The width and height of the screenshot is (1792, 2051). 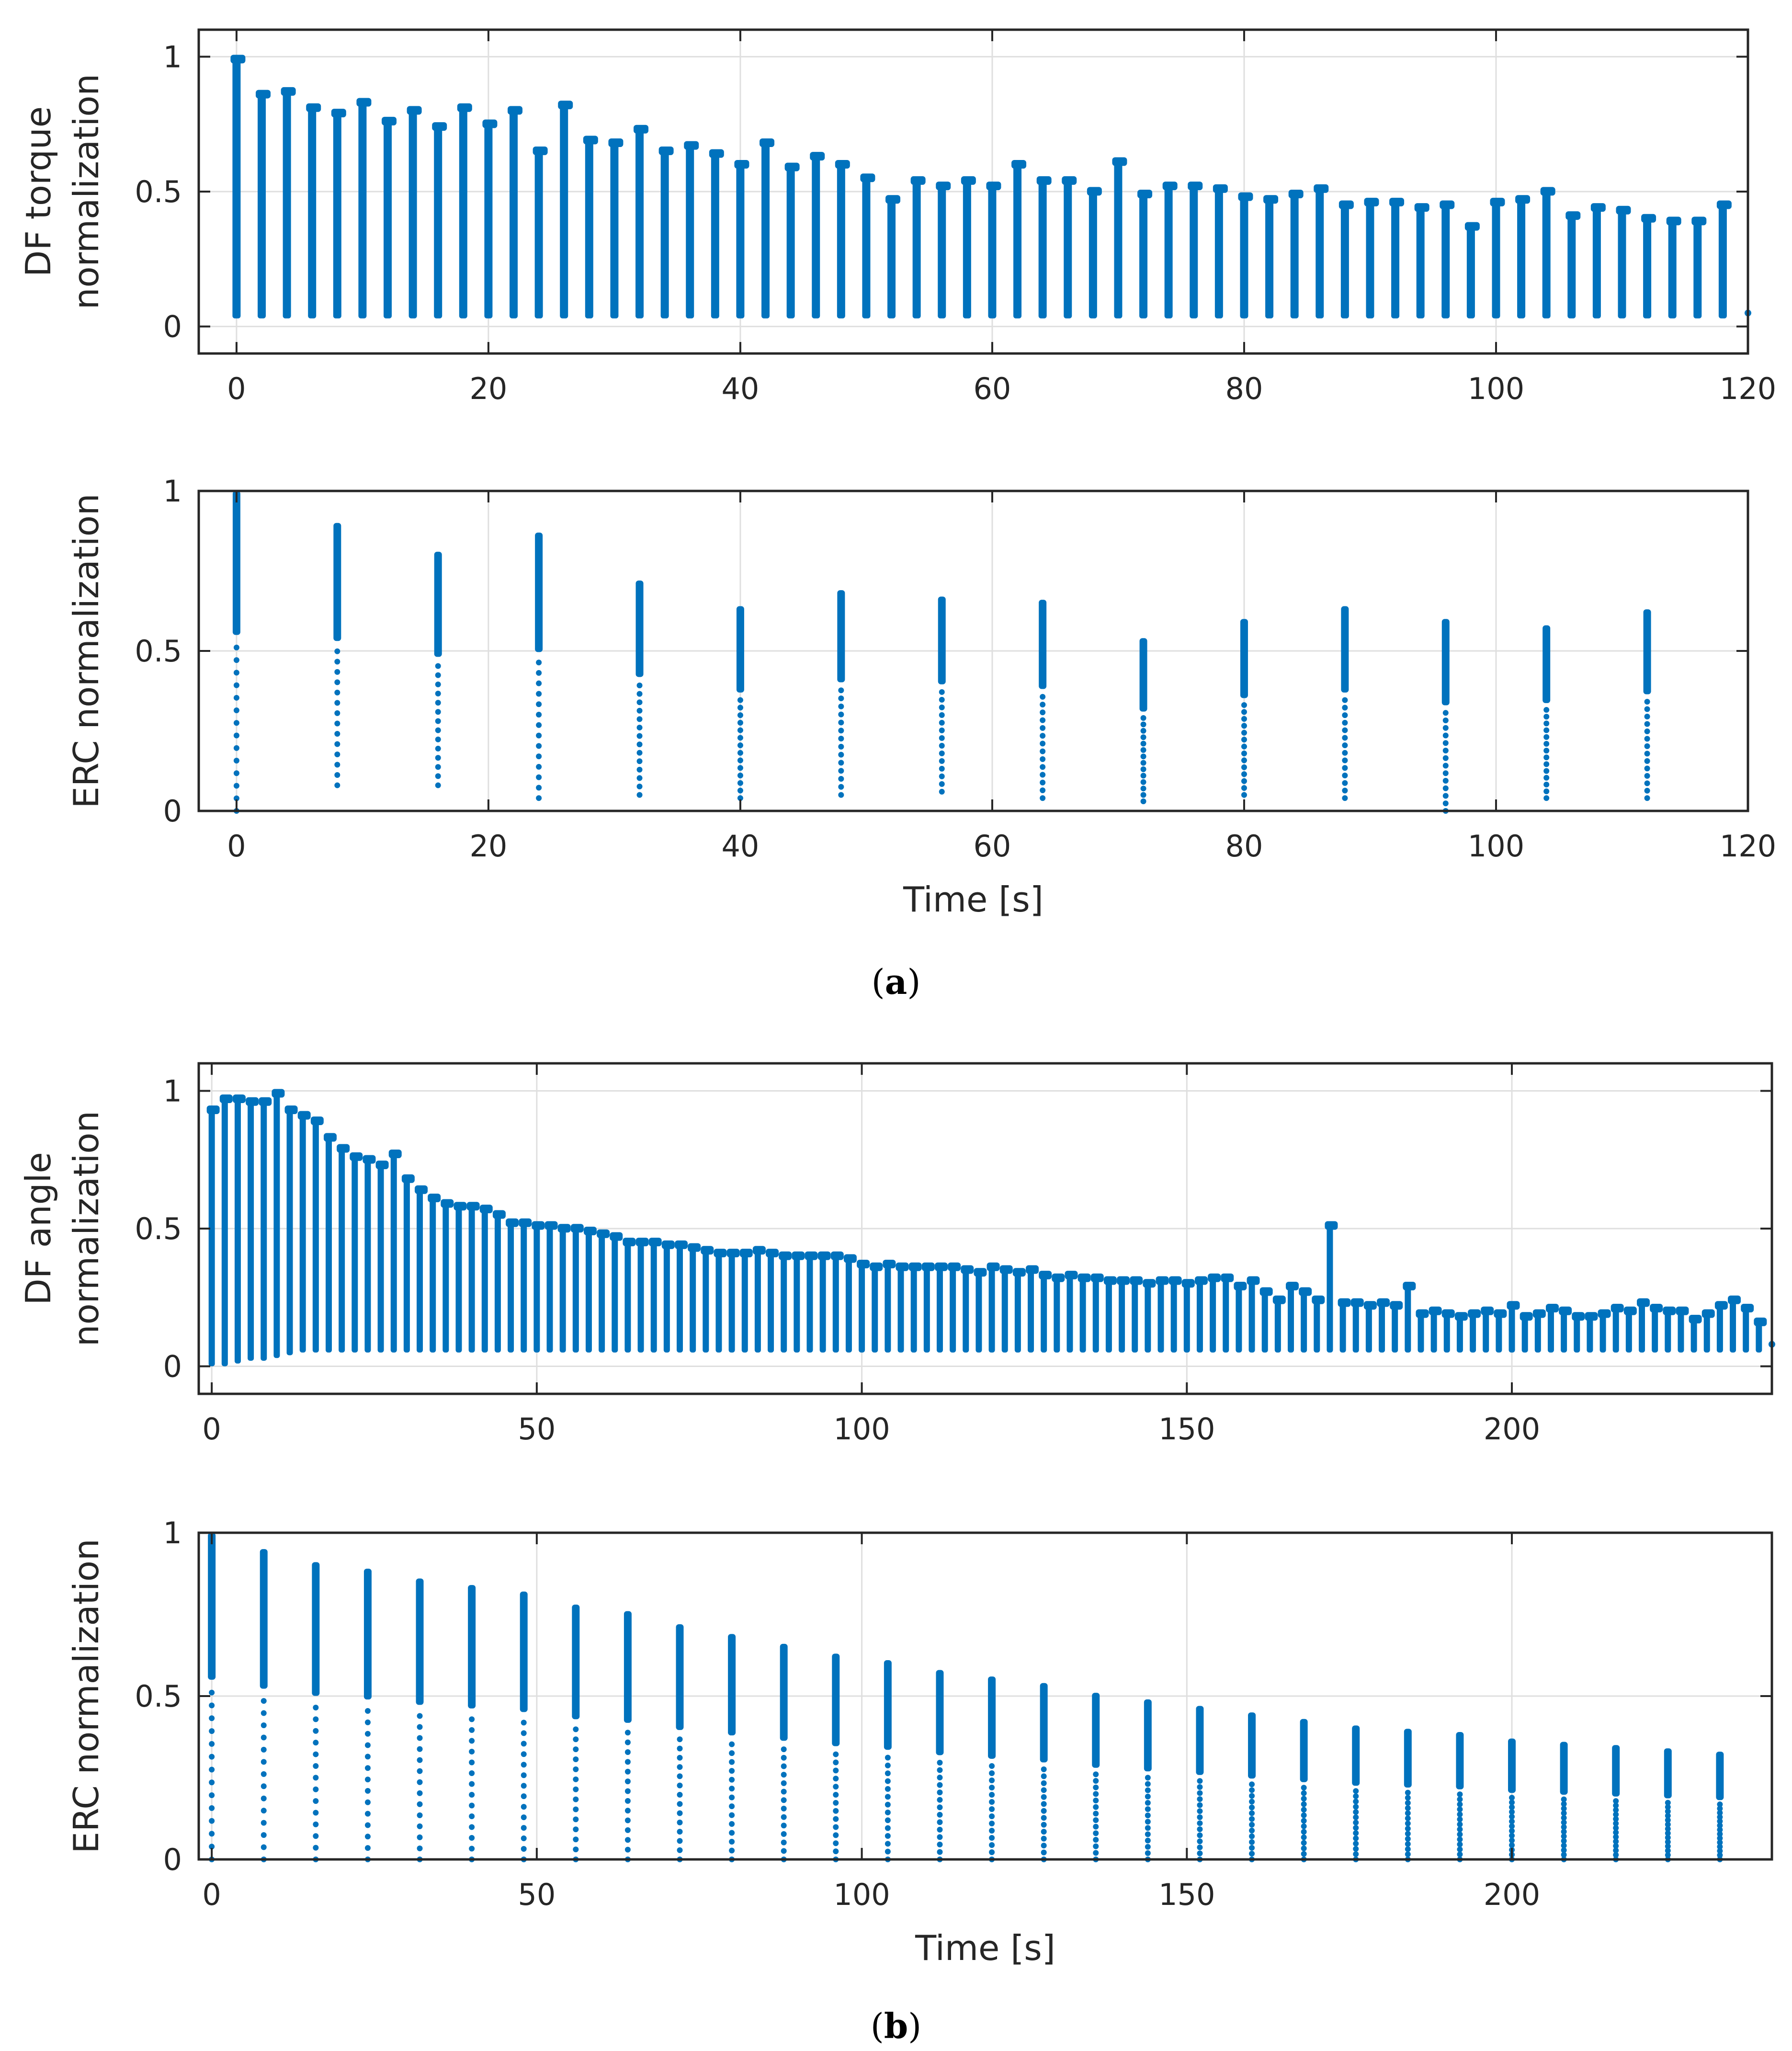 I want to click on x-tick-label: 0, so click(x=211, y=1429).